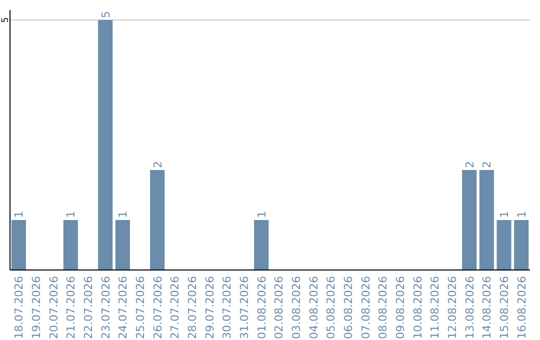 This screenshot has height=340, width=540. Describe the element at coordinates (504, 307) in the screenshot. I see `x-tick-label: 15.08.2026` at that location.